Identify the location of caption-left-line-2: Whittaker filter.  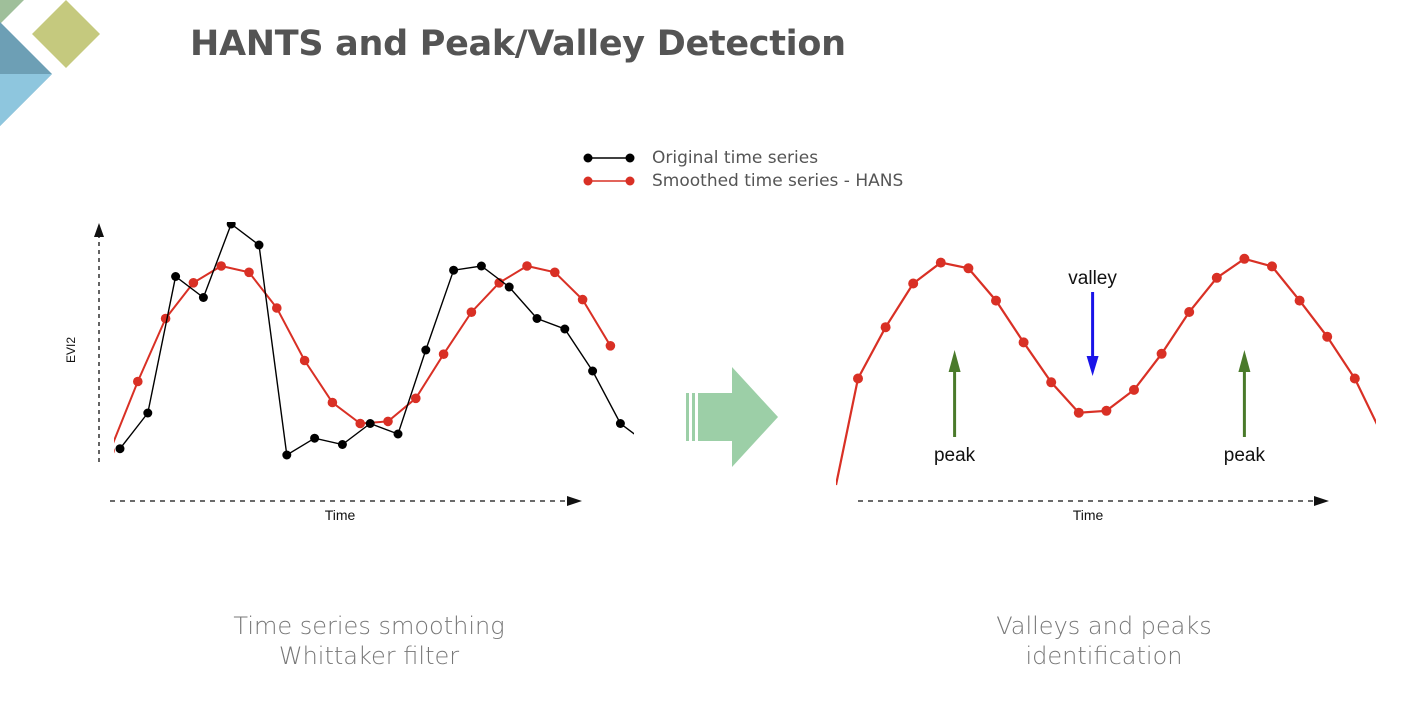
(369, 656).